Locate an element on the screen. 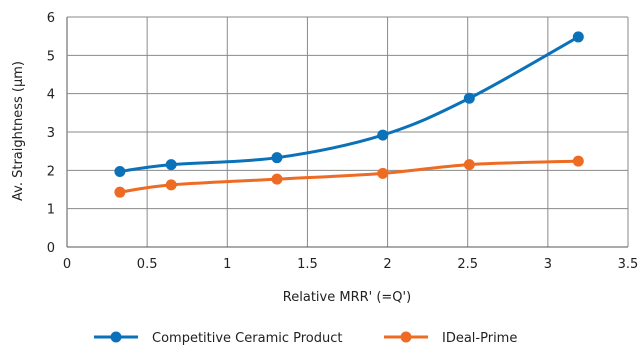 The image size is (639, 347). x-axis-ticks: 0 0.5 1 1.5 2 2.5 3 3.5 is located at coordinates (350, 264).